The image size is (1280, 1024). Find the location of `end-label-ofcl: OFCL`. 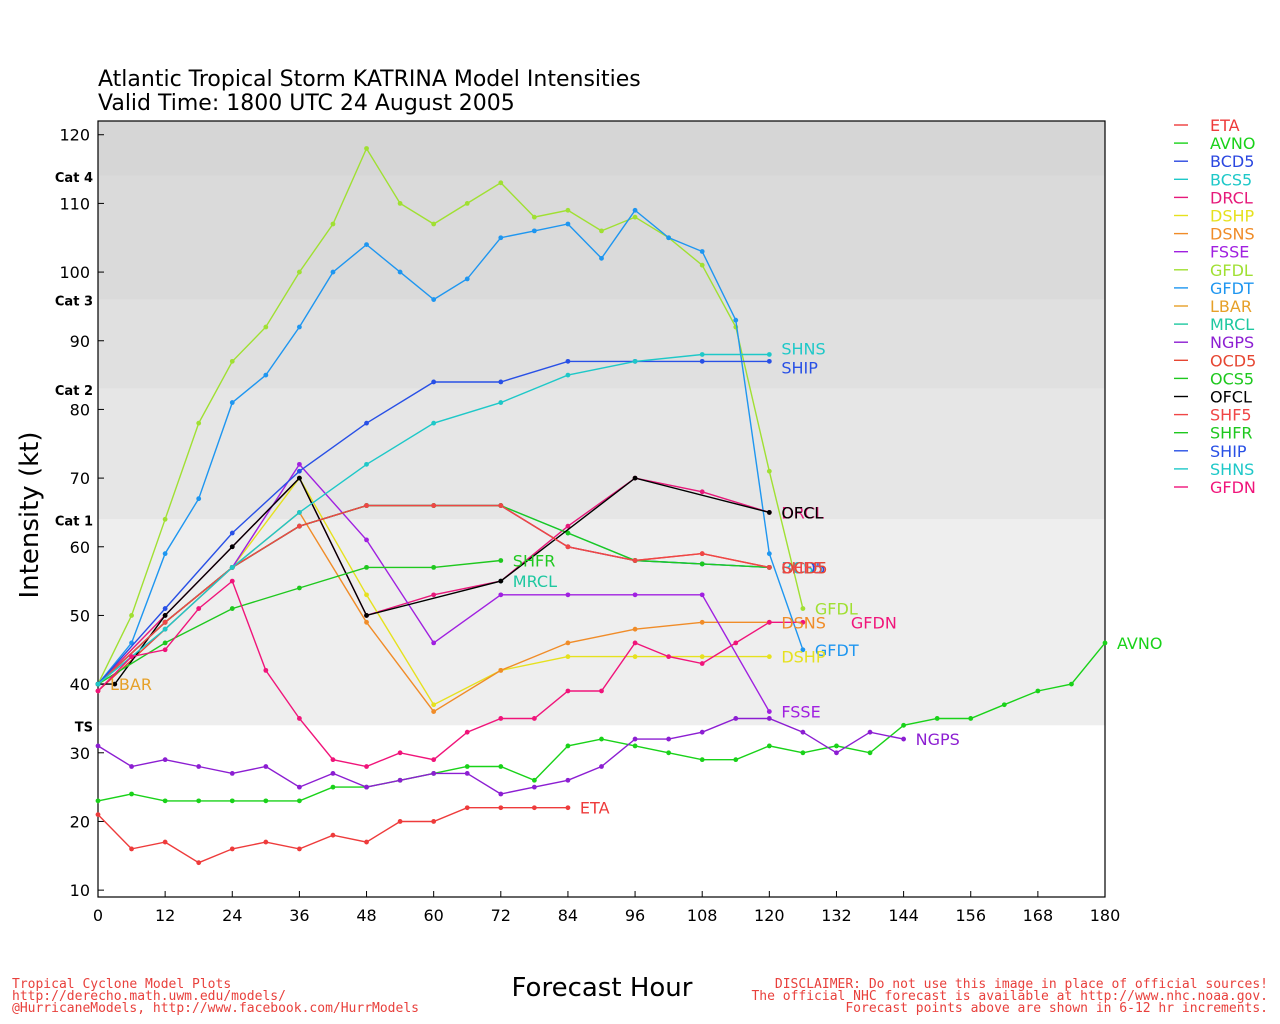

end-label-ofcl: OFCL is located at coordinates (802, 512).